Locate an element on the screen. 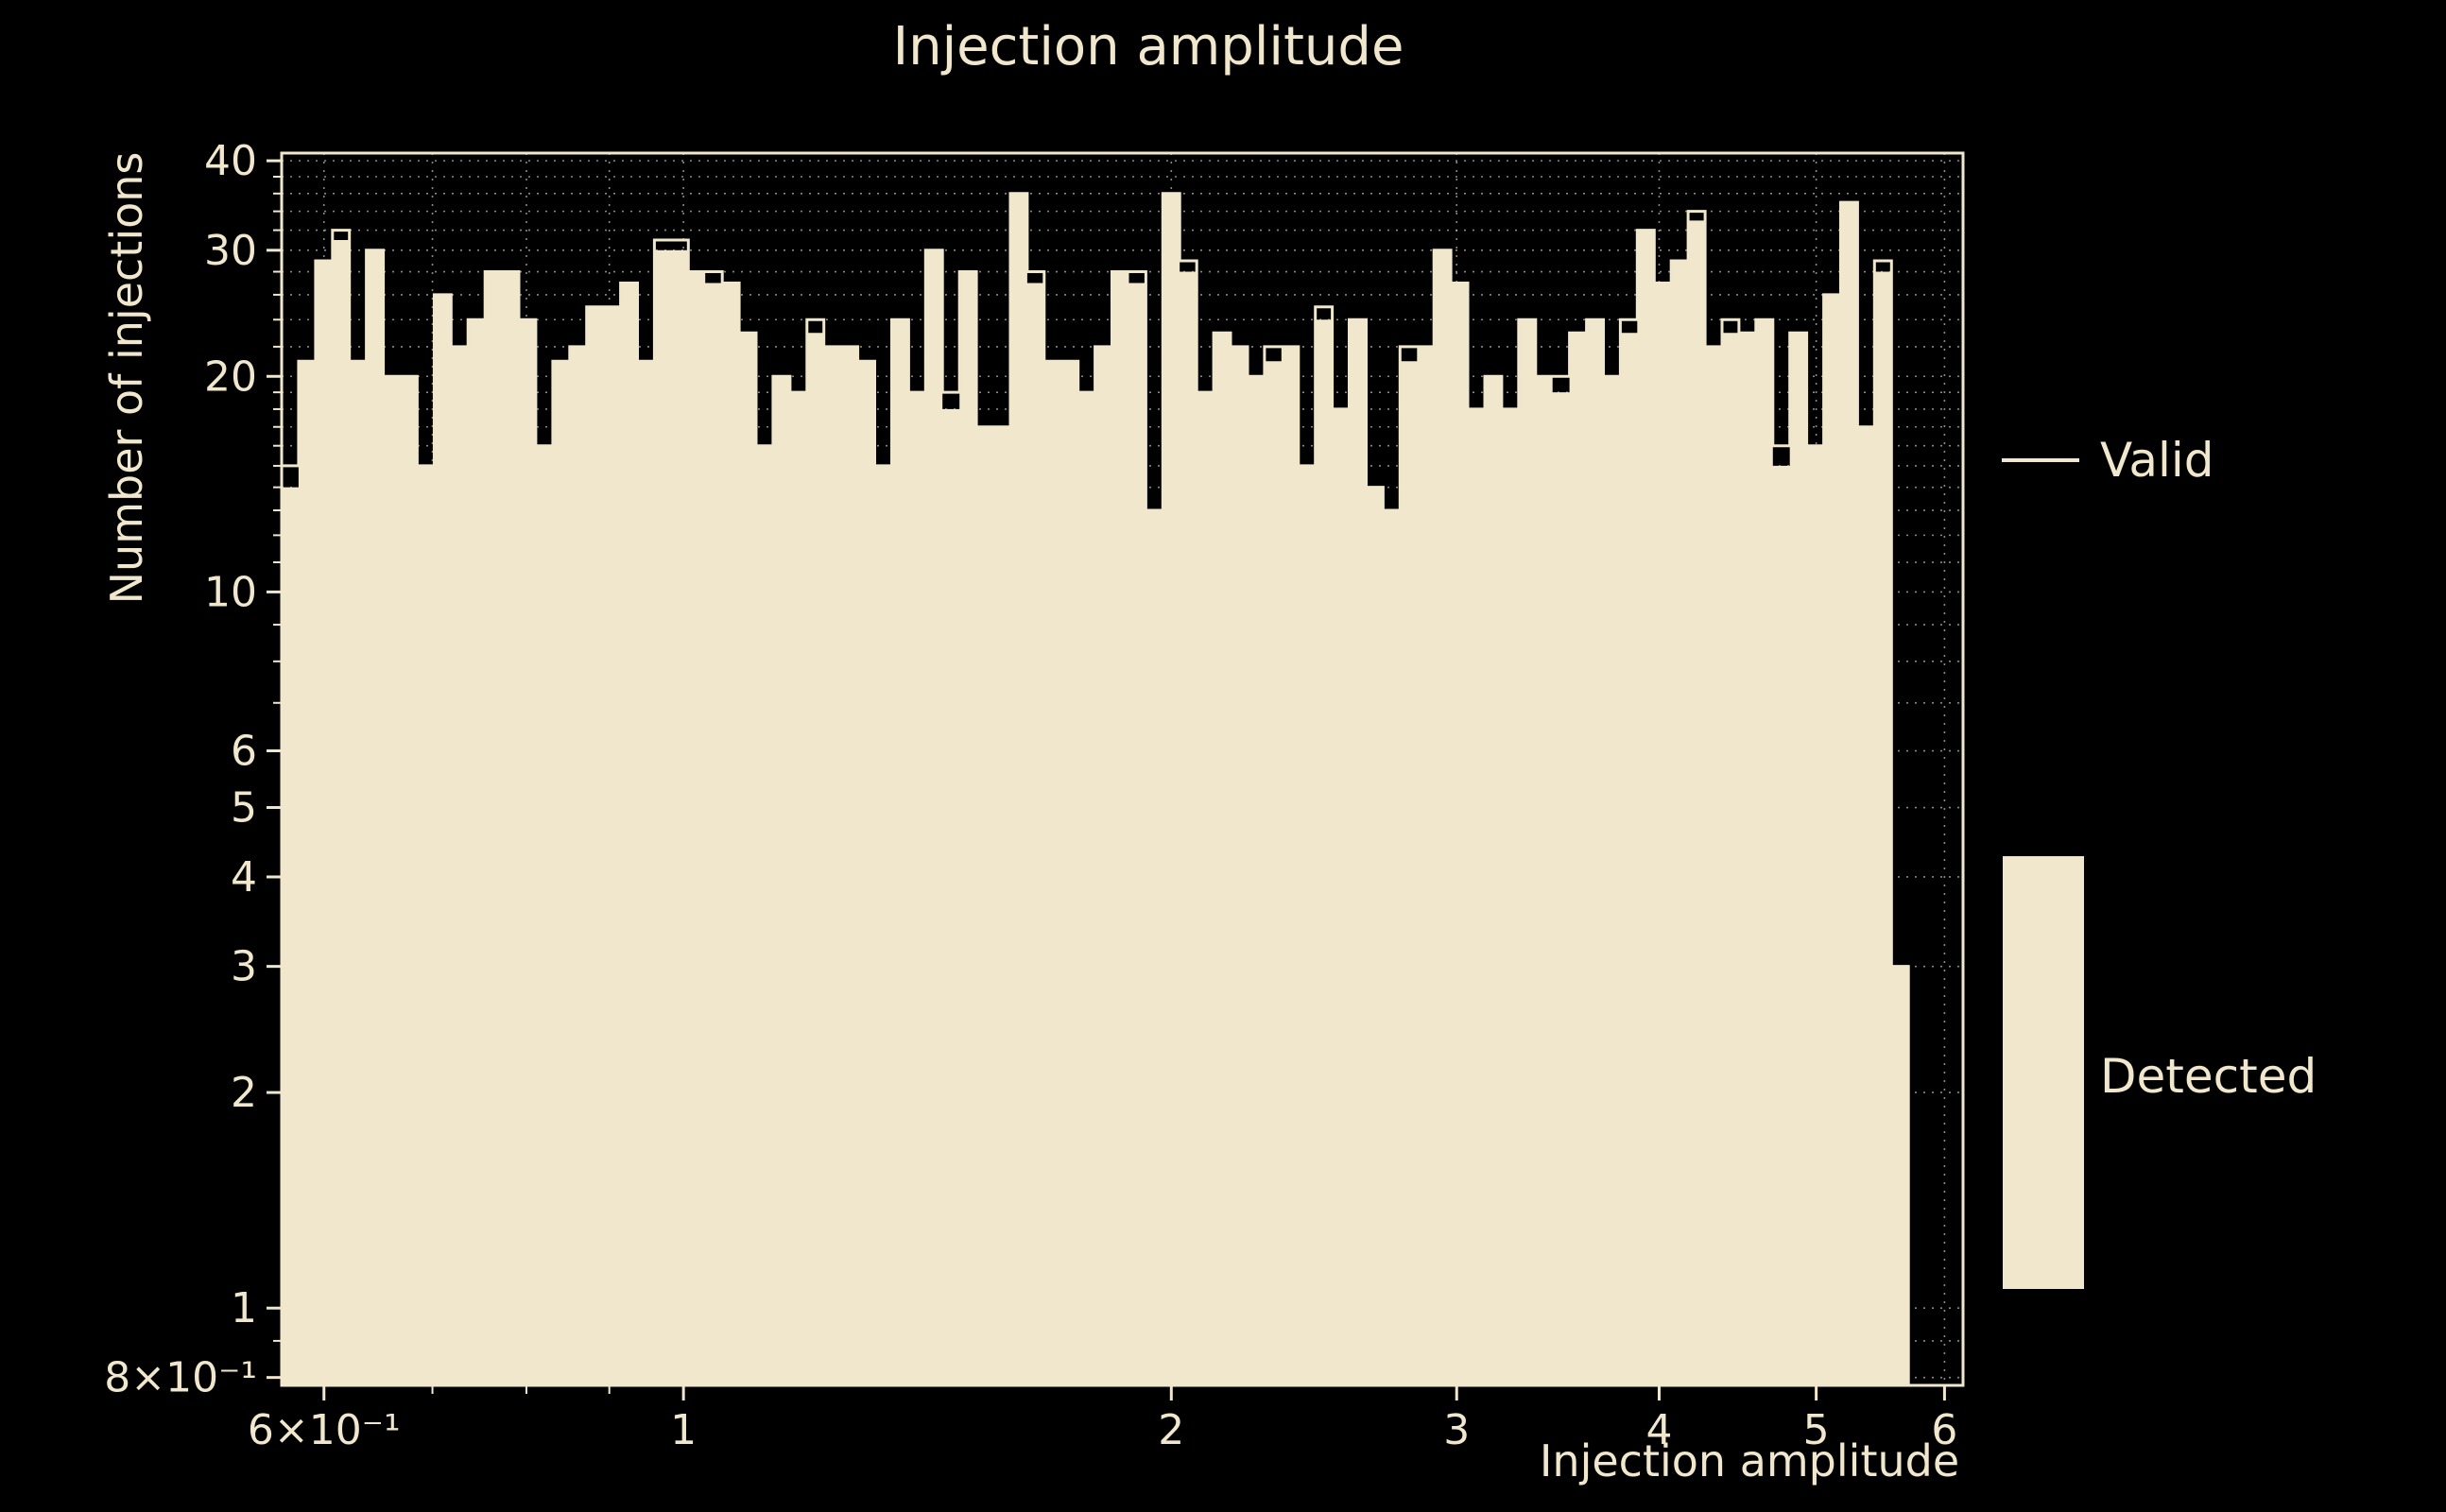 The height and width of the screenshot is (1512, 2446). y-tick-label: 8×10⁻¹ is located at coordinates (181, 1378).